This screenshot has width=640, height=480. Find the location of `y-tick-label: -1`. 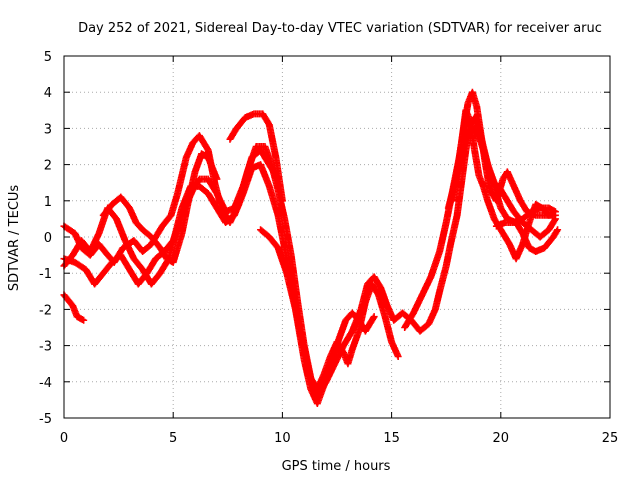

y-tick-label: -1 is located at coordinates (45, 274).